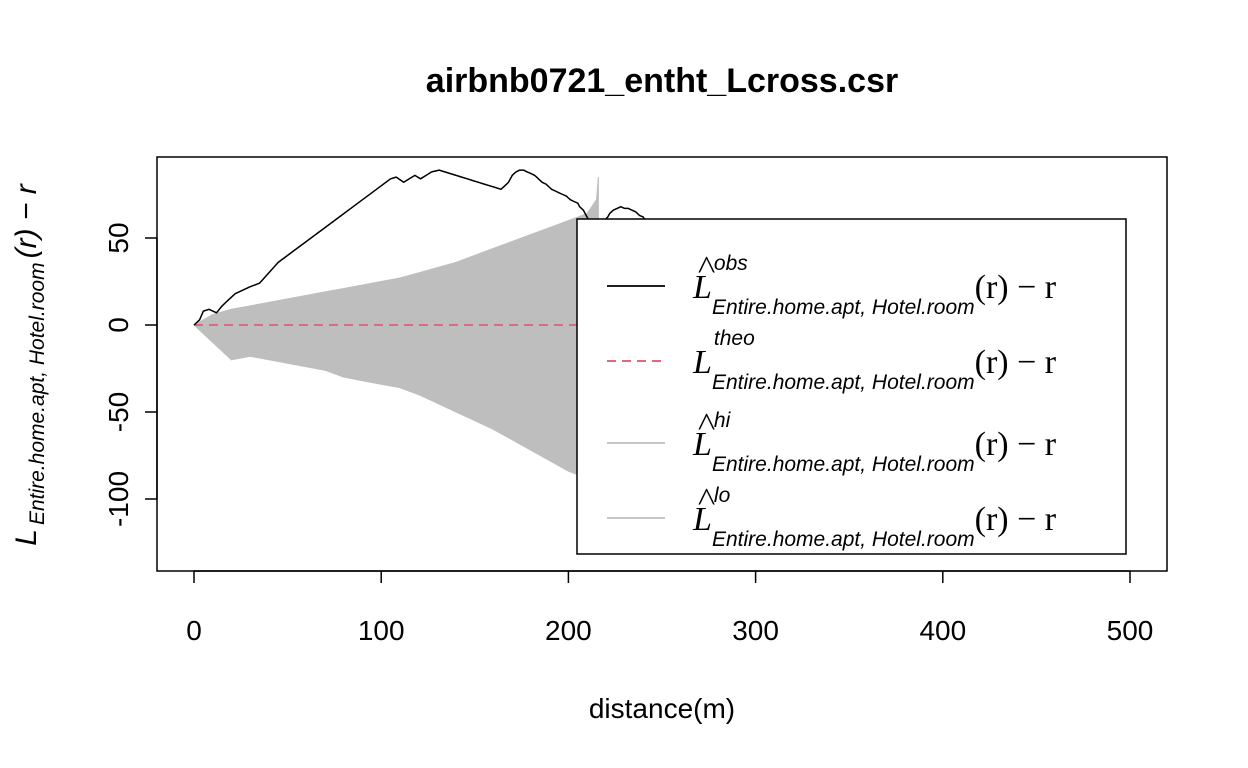 This screenshot has width=1248, height=768. What do you see at coordinates (706, 422) in the screenshot?
I see `legend-hat-hi: ˄` at bounding box center [706, 422].